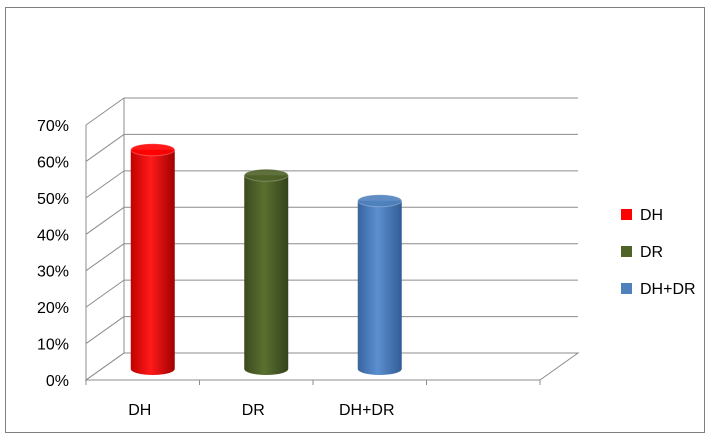 This screenshot has width=709, height=433. Describe the element at coordinates (668, 289) in the screenshot. I see `legend-label: DH+DR` at that location.